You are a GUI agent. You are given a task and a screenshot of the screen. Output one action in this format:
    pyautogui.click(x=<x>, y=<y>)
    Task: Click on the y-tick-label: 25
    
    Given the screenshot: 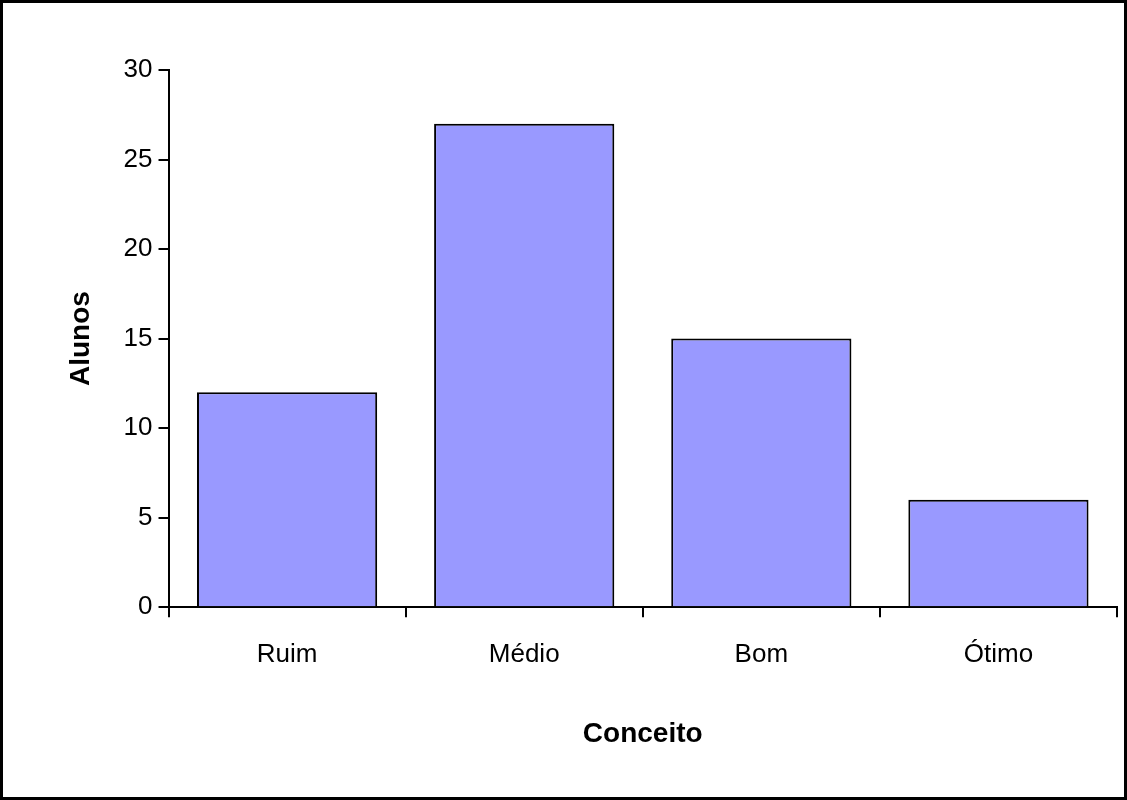 What is the action you would take?
    pyautogui.click(x=138, y=157)
    